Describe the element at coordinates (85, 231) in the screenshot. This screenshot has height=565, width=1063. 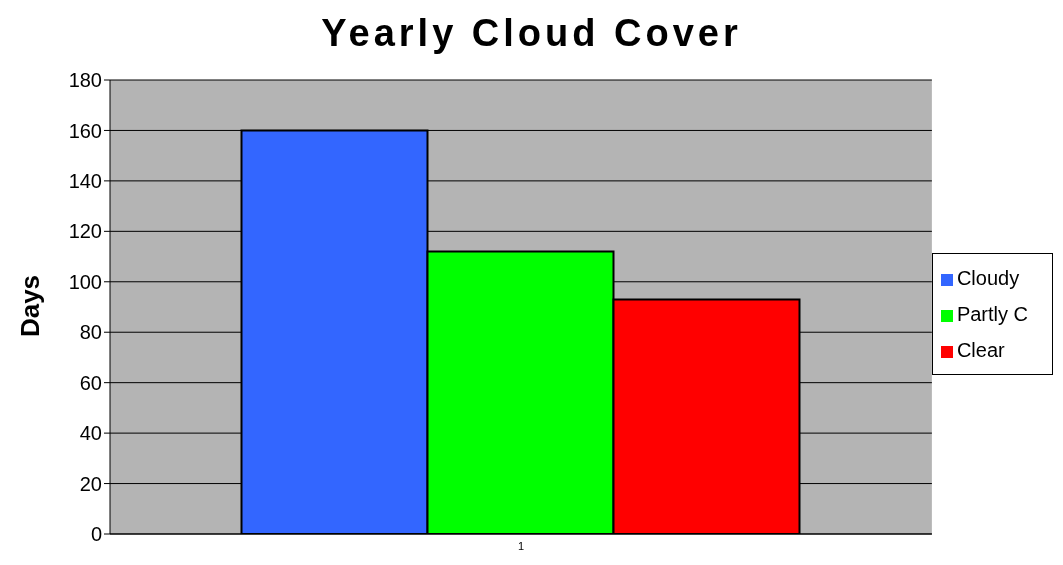
I see `y-tick-label: 120` at that location.